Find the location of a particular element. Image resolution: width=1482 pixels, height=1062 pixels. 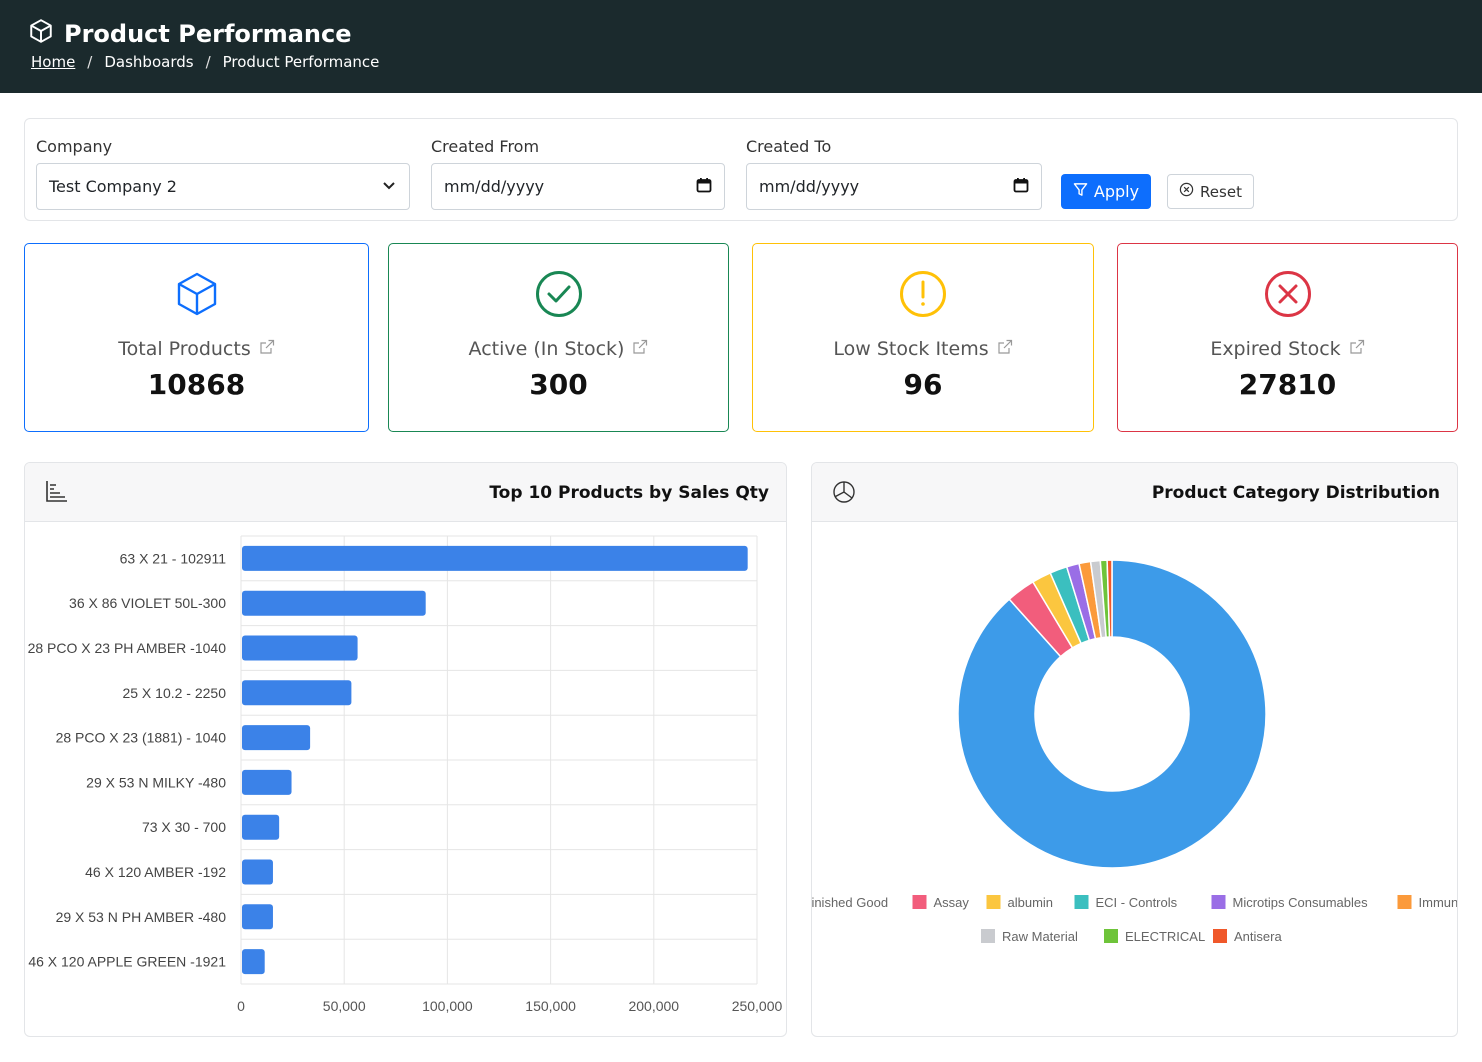

legend-label: albumin is located at coordinates (1031, 902).